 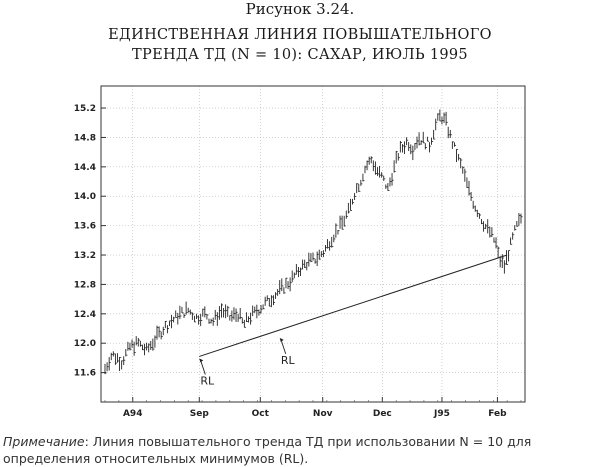 What do you see at coordinates (85, 138) in the screenshot?
I see `y-tick-label: 14.8` at bounding box center [85, 138].